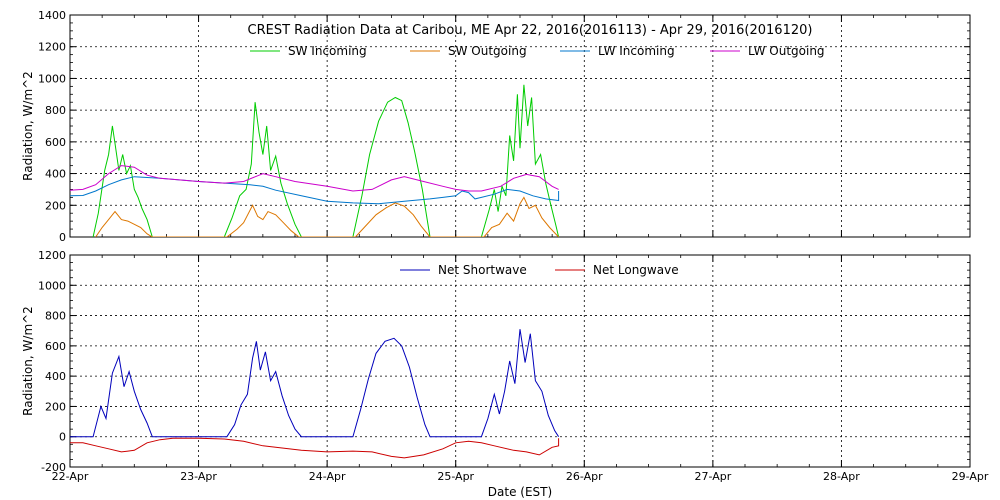 The image size is (1000, 500). I want to click on x-tick-label: 24-Apr, so click(327, 476).